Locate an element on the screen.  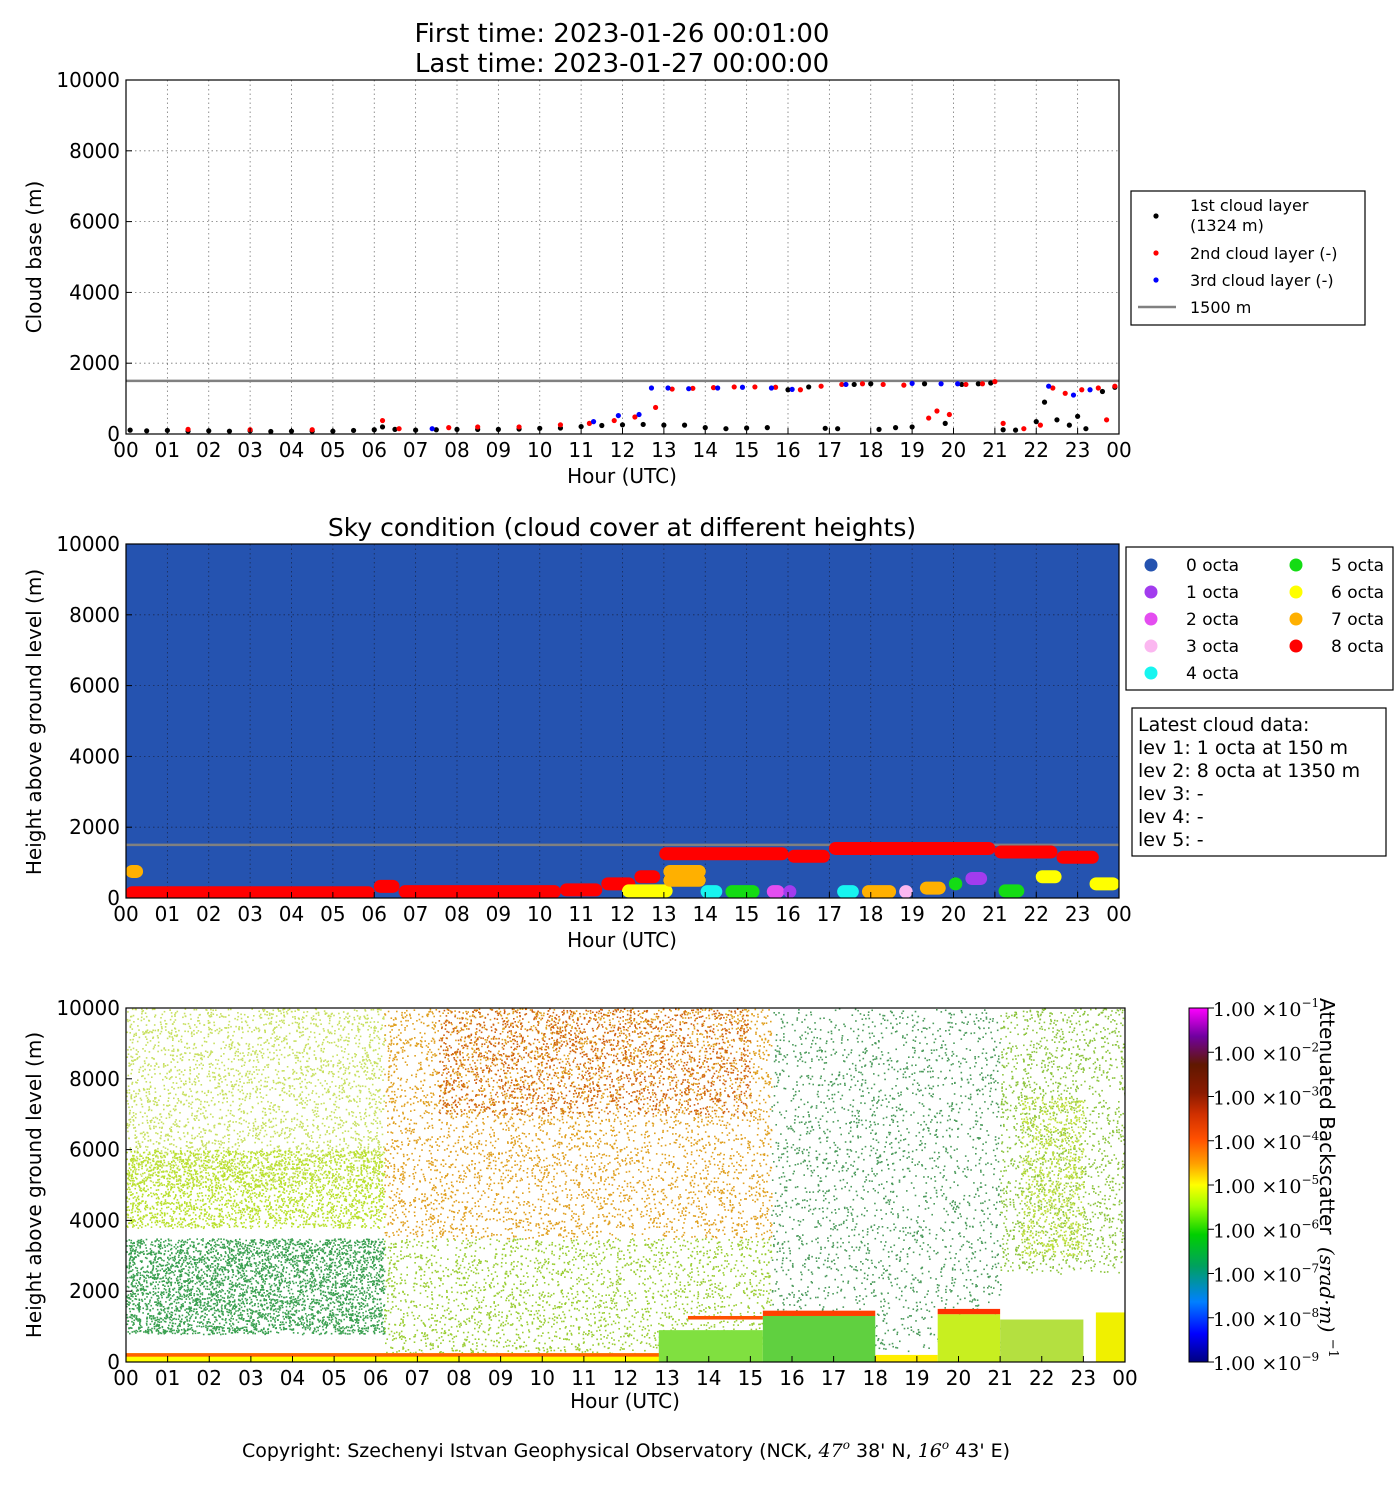
legend-octa-0-marker is located at coordinates (1151, 565).